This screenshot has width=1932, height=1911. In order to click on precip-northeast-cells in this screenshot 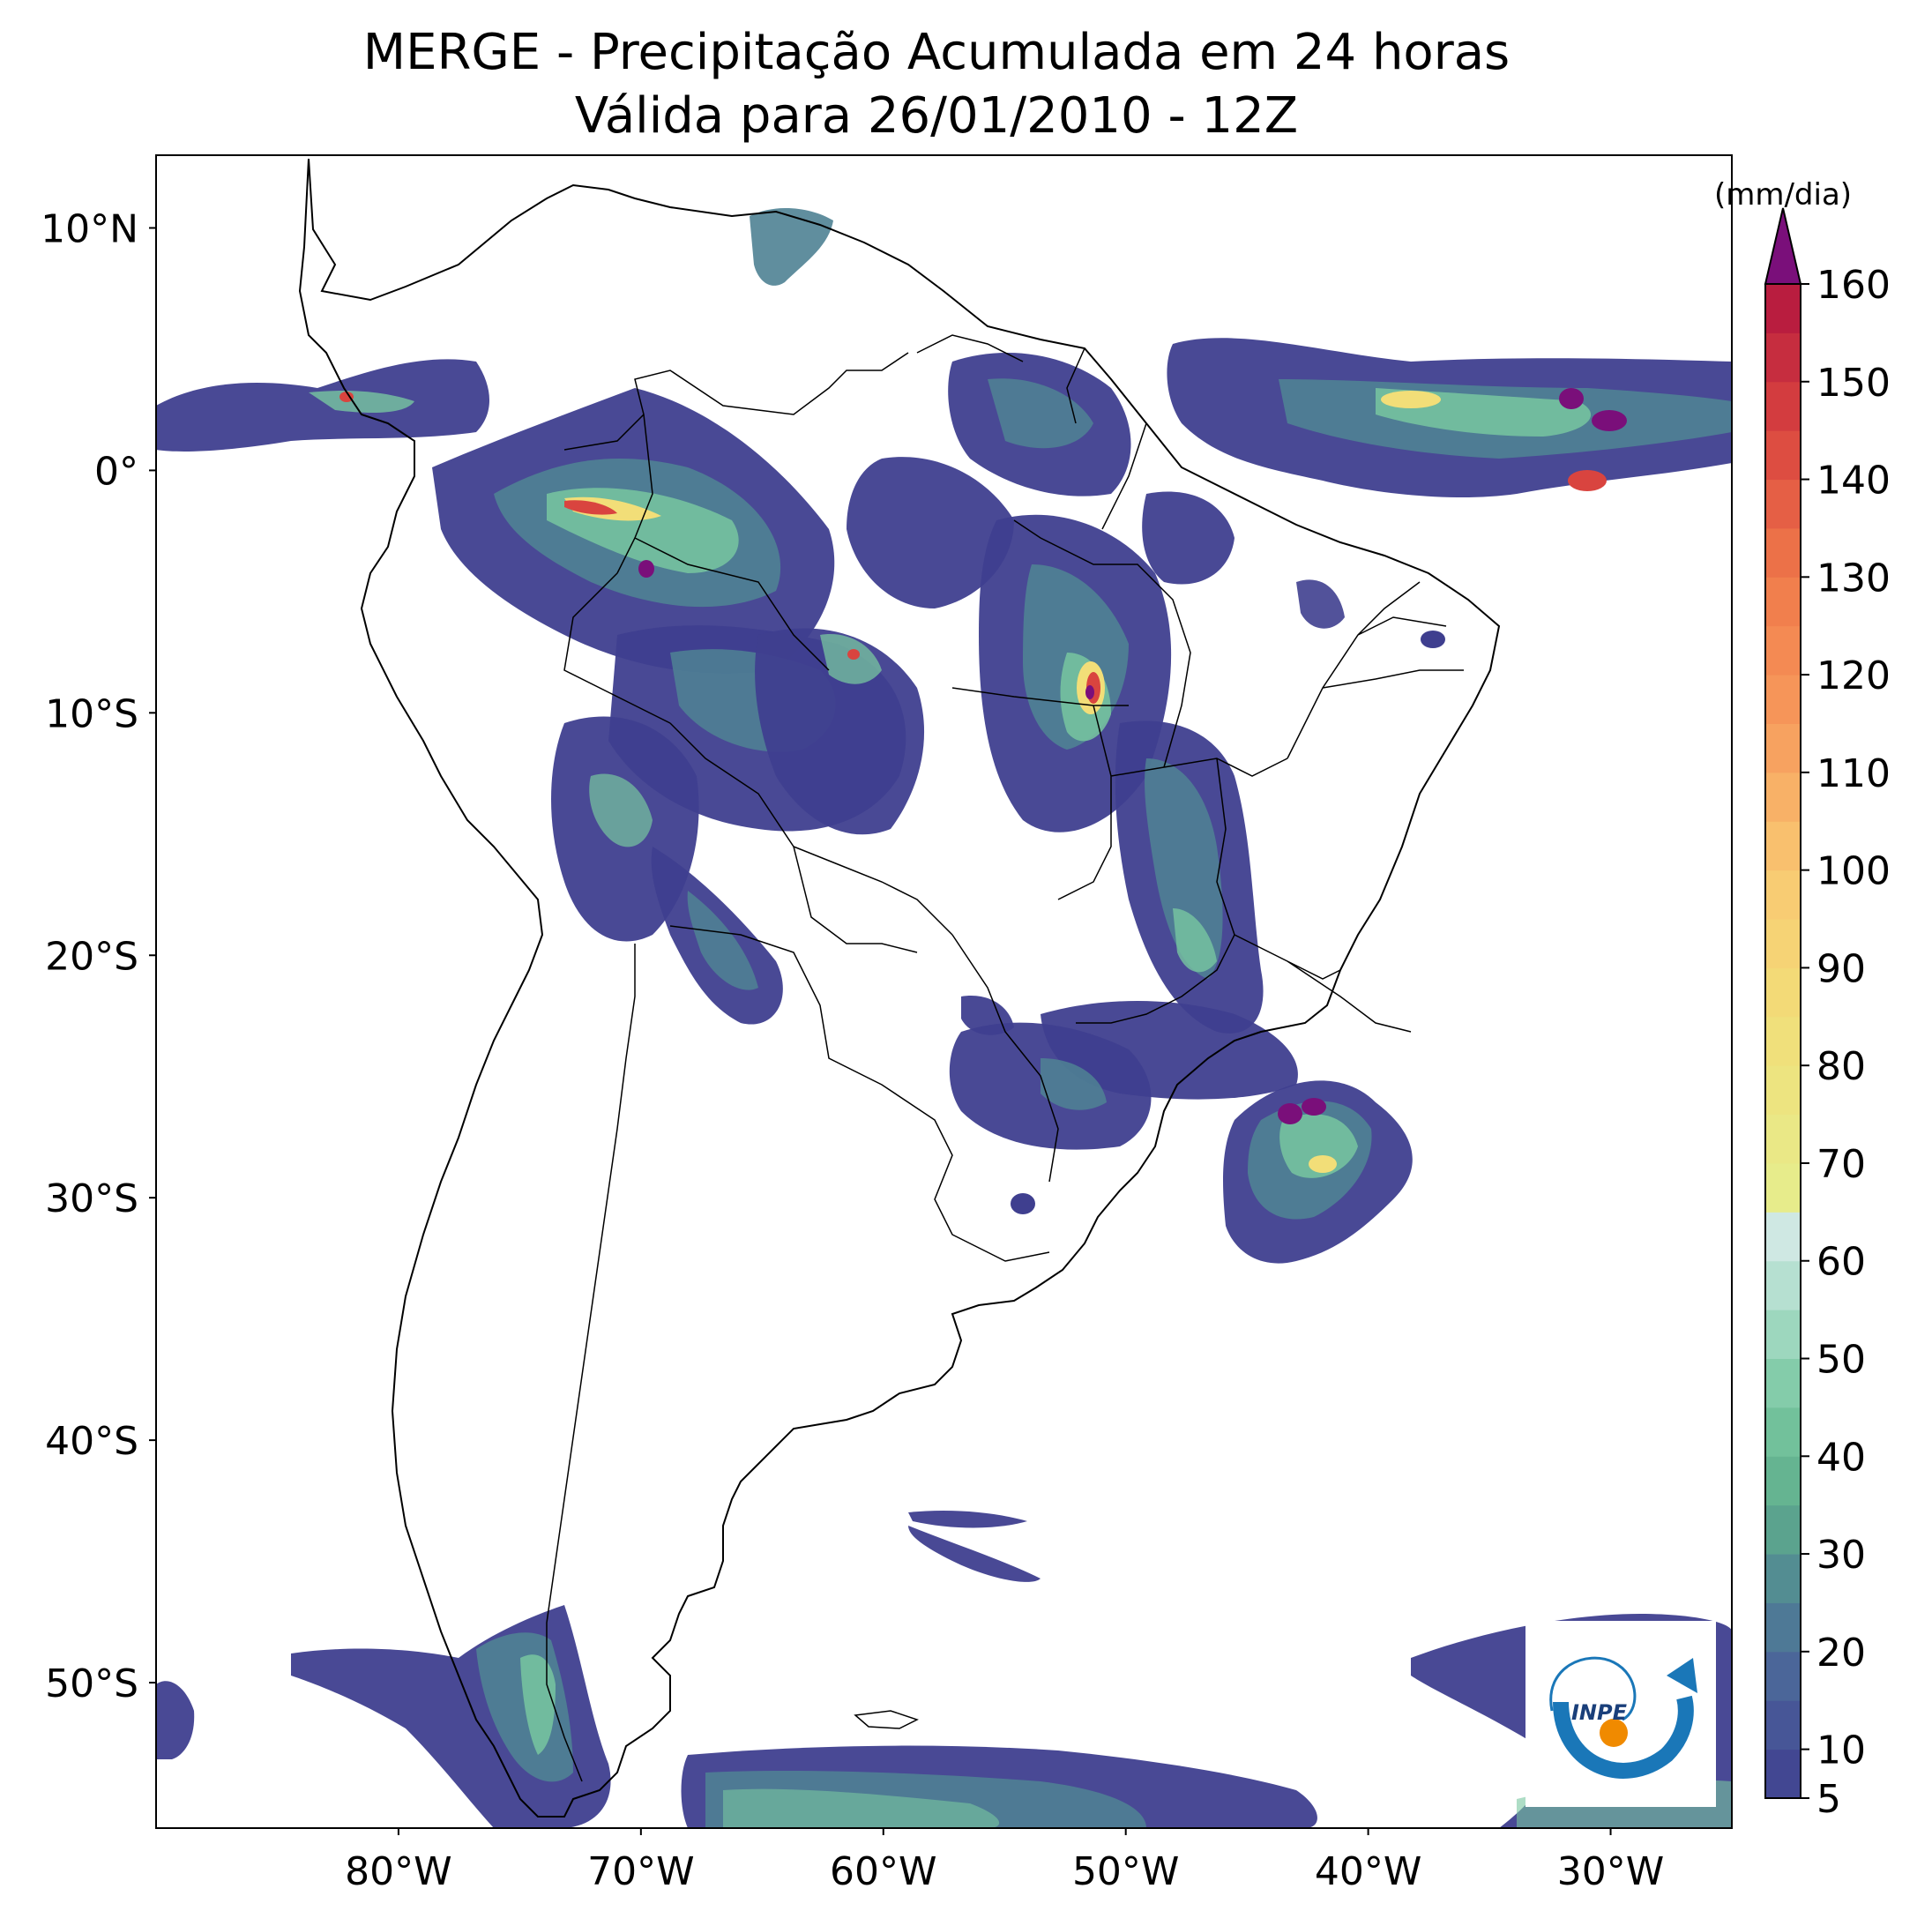, I will do `click(1320, 604)`.